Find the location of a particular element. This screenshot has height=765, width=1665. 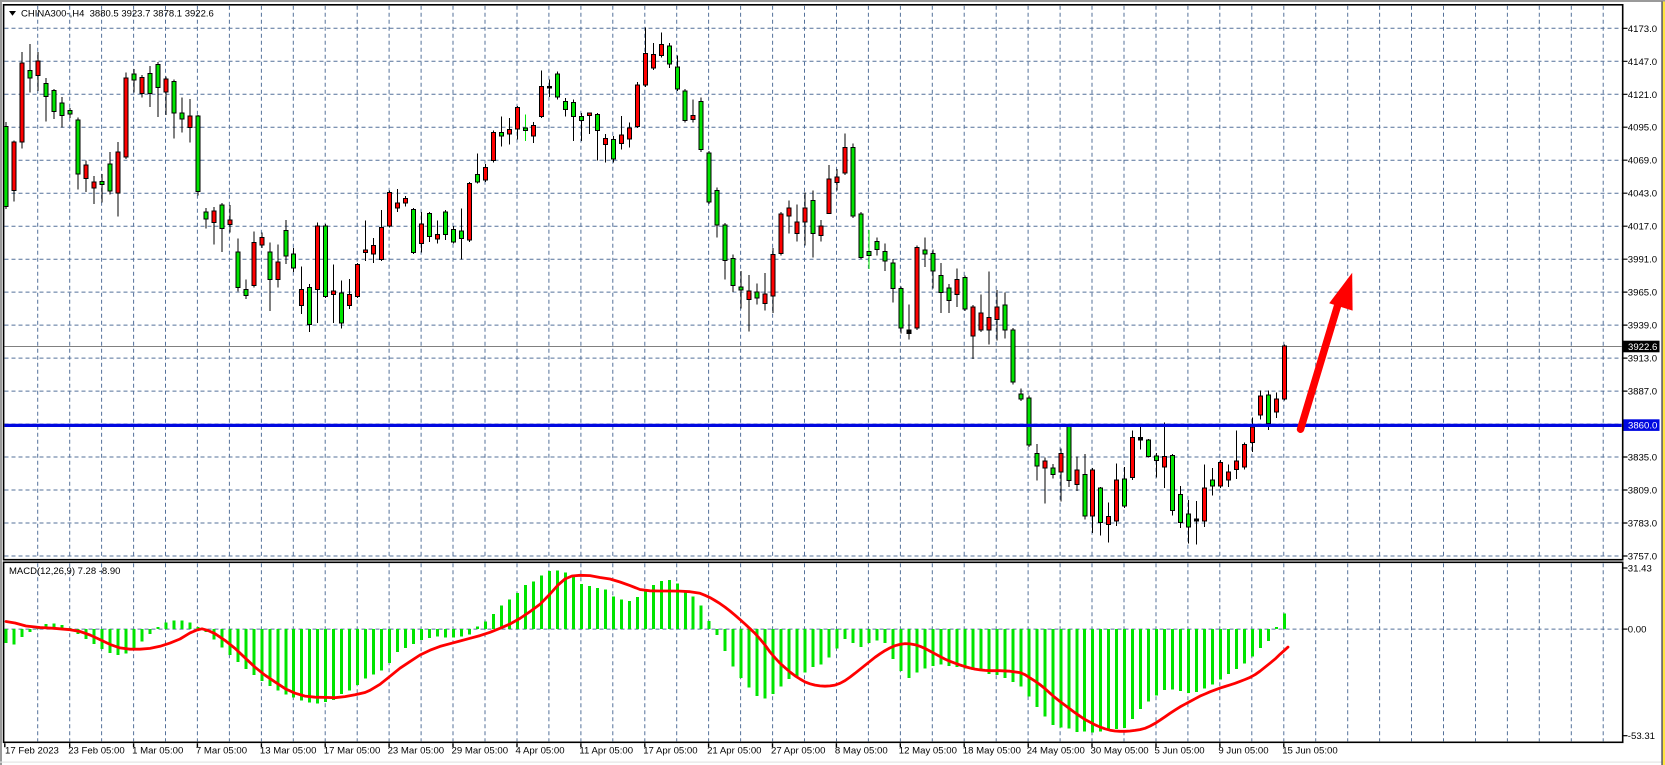

svg-text: 12 May 05:00 is located at coordinates (928, 751).